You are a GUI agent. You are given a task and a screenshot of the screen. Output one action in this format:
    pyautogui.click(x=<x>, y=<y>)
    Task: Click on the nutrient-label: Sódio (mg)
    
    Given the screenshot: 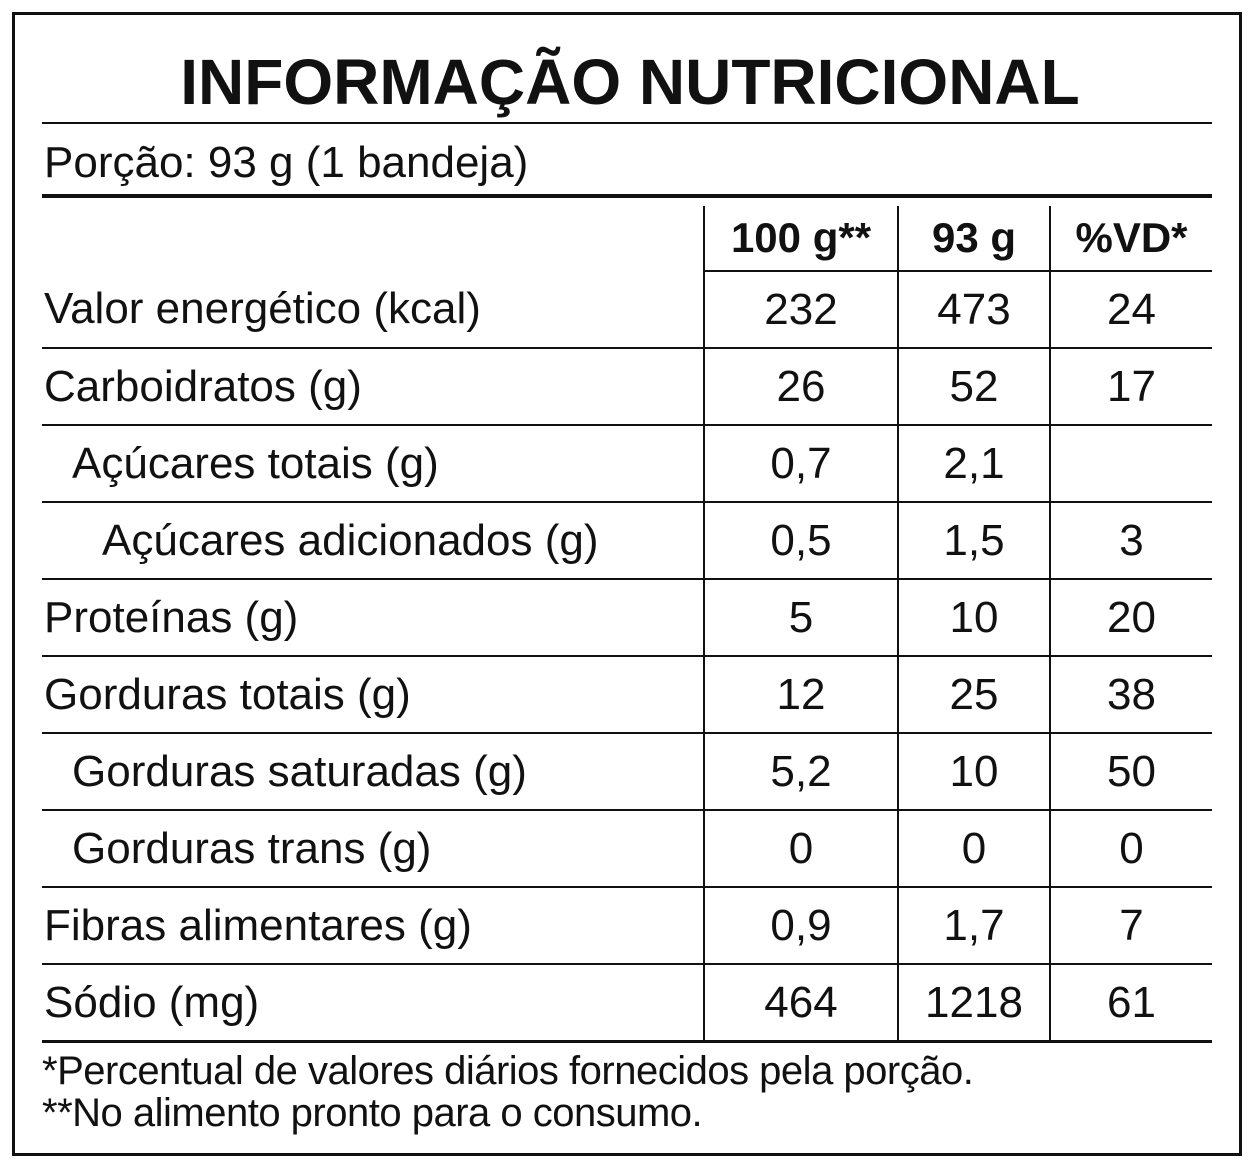 What is the action you would take?
    pyautogui.click(x=373, y=1003)
    